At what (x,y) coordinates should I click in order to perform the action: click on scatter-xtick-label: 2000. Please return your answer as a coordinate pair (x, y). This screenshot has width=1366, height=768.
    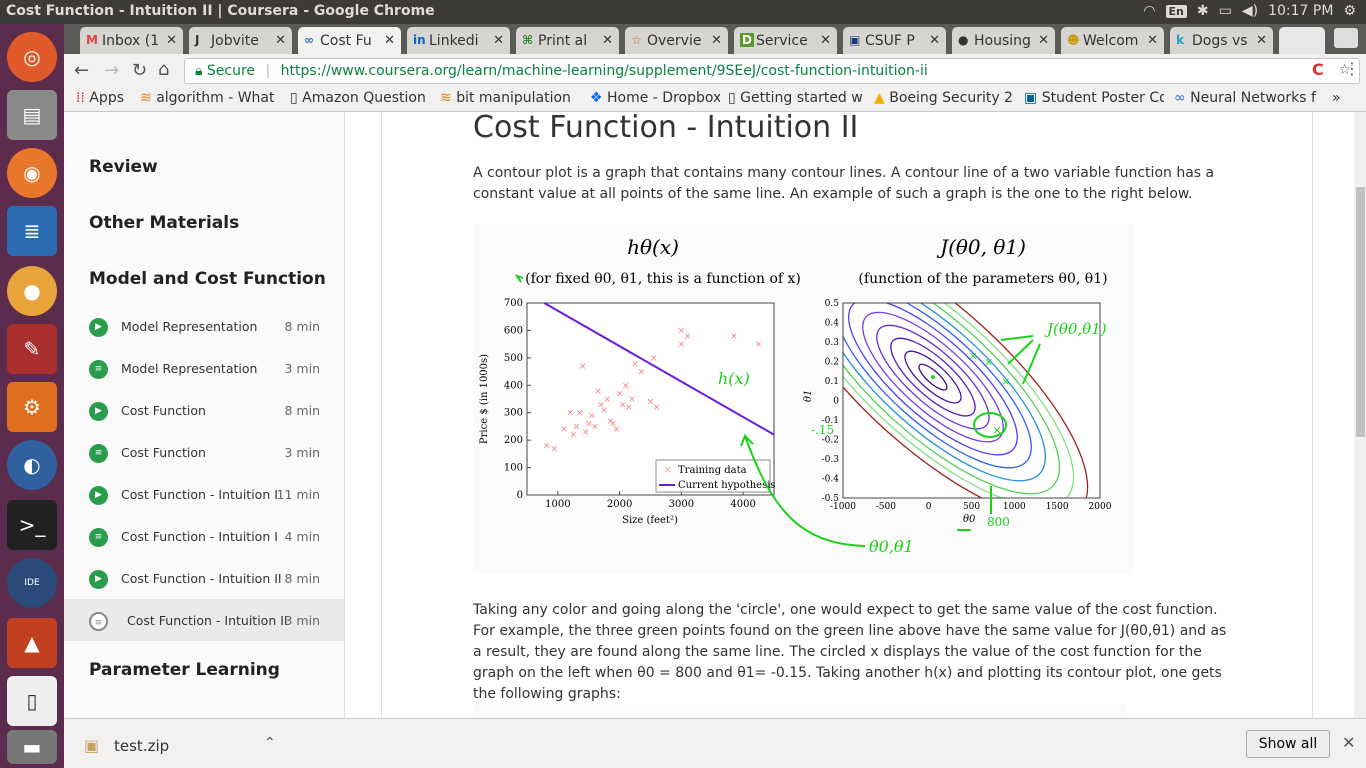
    Looking at the image, I should click on (619, 504).